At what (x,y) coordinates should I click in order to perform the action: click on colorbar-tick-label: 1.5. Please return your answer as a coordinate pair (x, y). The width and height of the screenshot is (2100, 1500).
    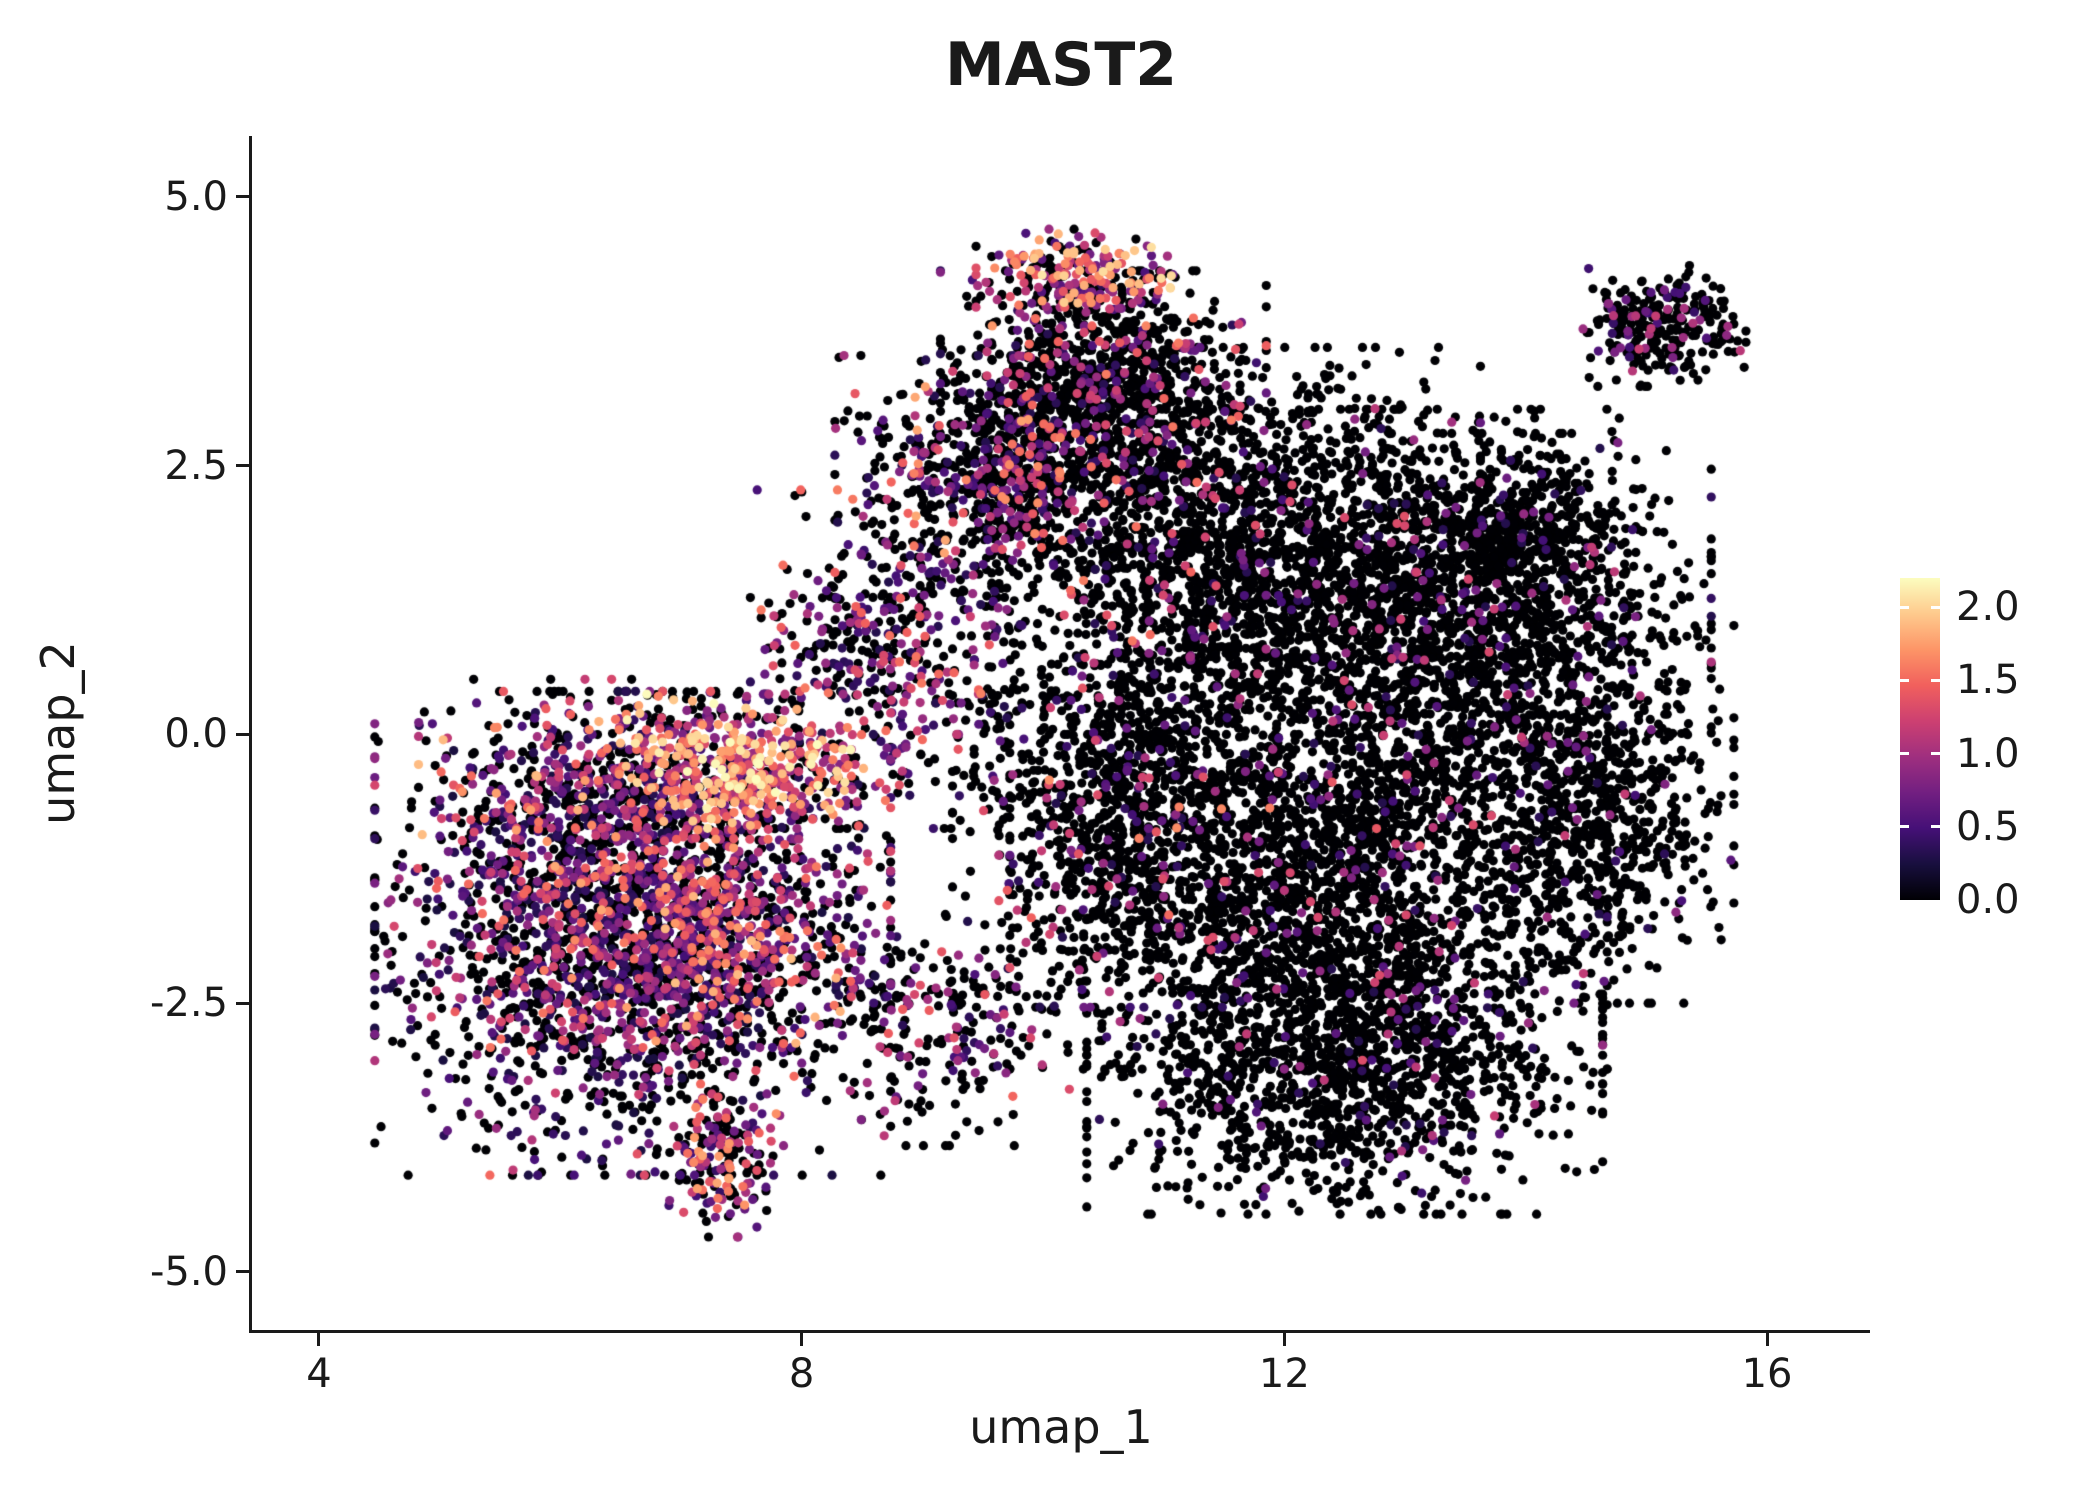
    Looking at the image, I should click on (1988, 680).